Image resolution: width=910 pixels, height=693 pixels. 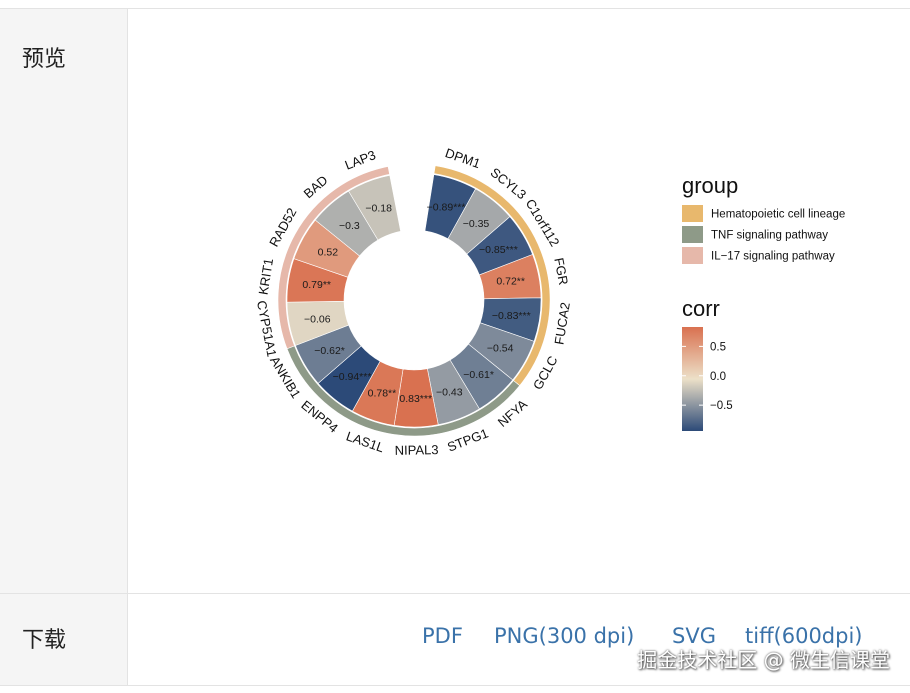 What do you see at coordinates (701, 308) in the screenshot?
I see `corr-legend-title: corr` at bounding box center [701, 308].